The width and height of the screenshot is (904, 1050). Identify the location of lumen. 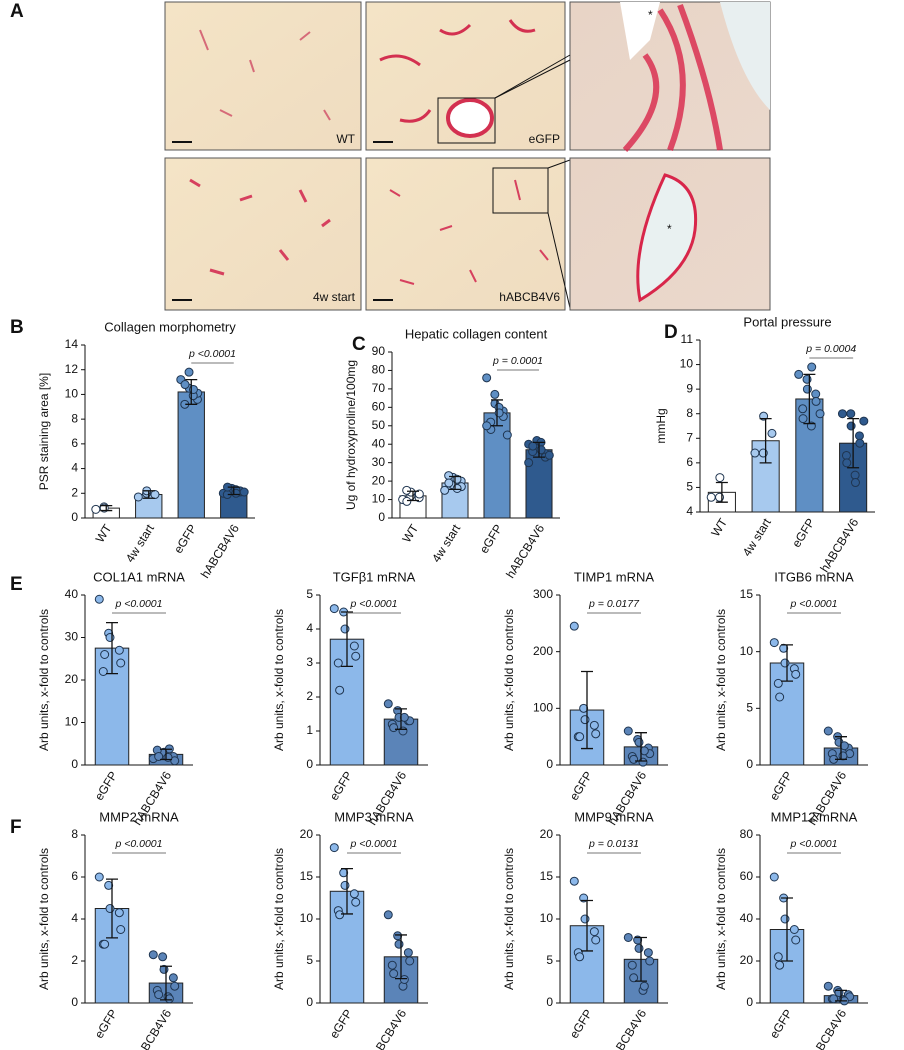
(745, 56).